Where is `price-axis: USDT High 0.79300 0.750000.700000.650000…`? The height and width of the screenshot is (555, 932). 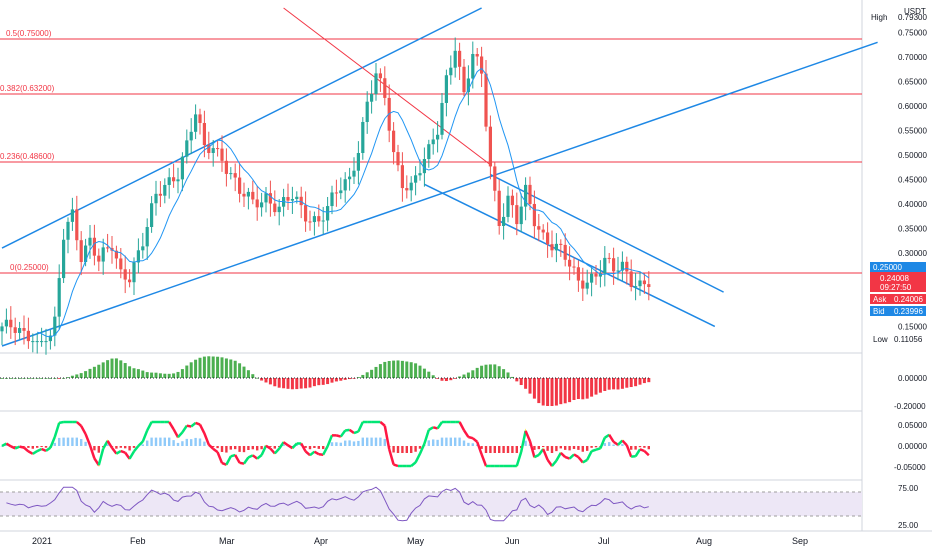 price-axis: USDT High 0.79300 0.750000.700000.650000… is located at coordinates (898, 175).